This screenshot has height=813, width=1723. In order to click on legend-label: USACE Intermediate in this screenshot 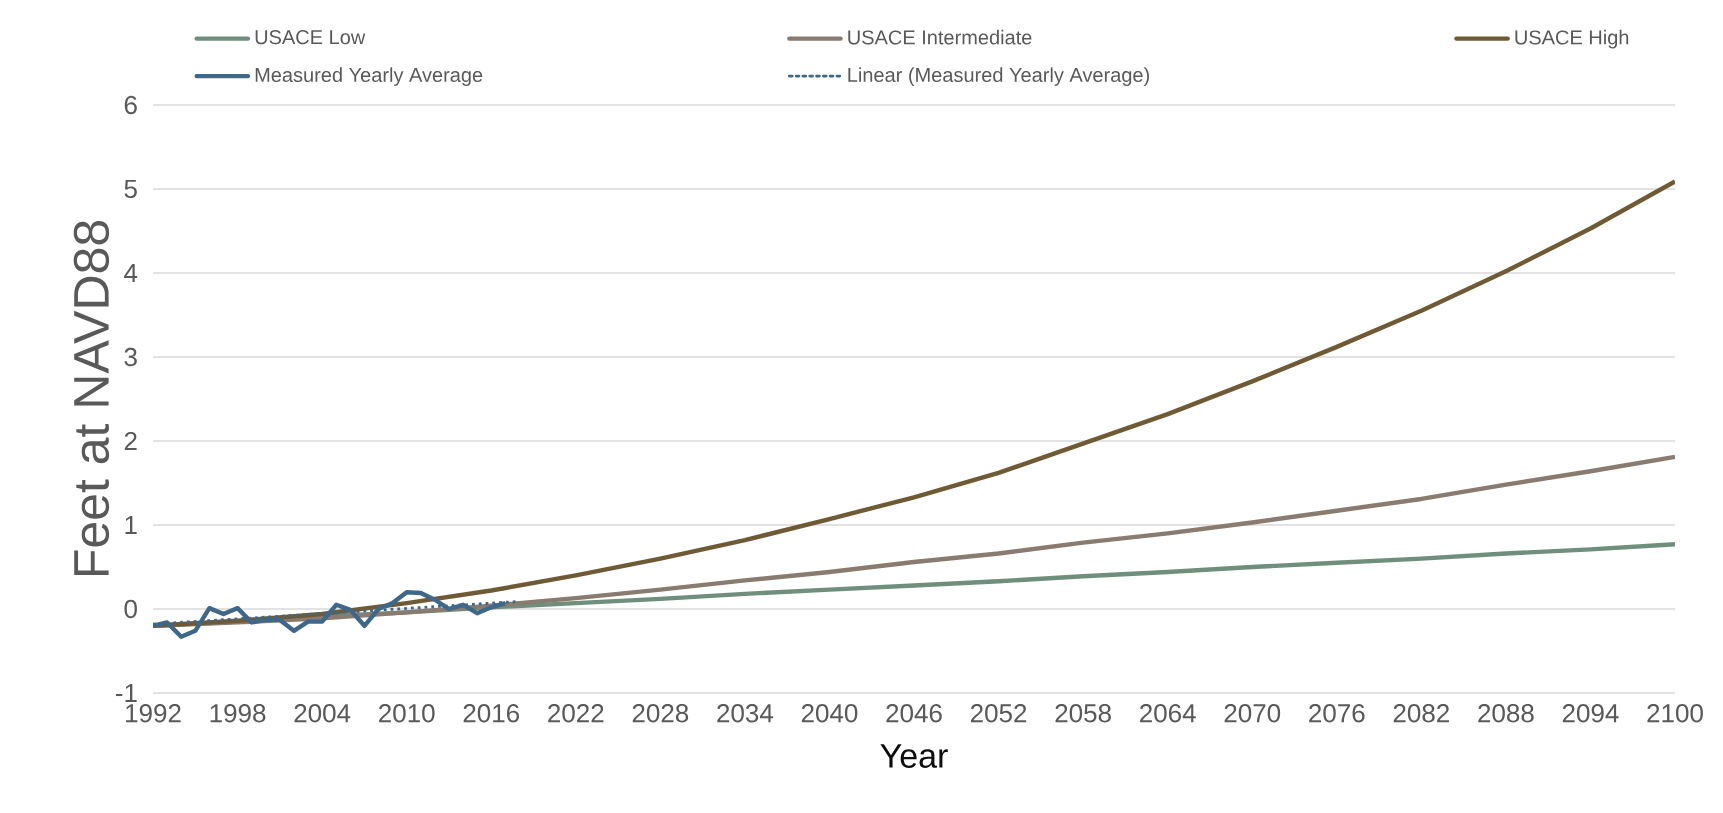, I will do `click(940, 37)`.